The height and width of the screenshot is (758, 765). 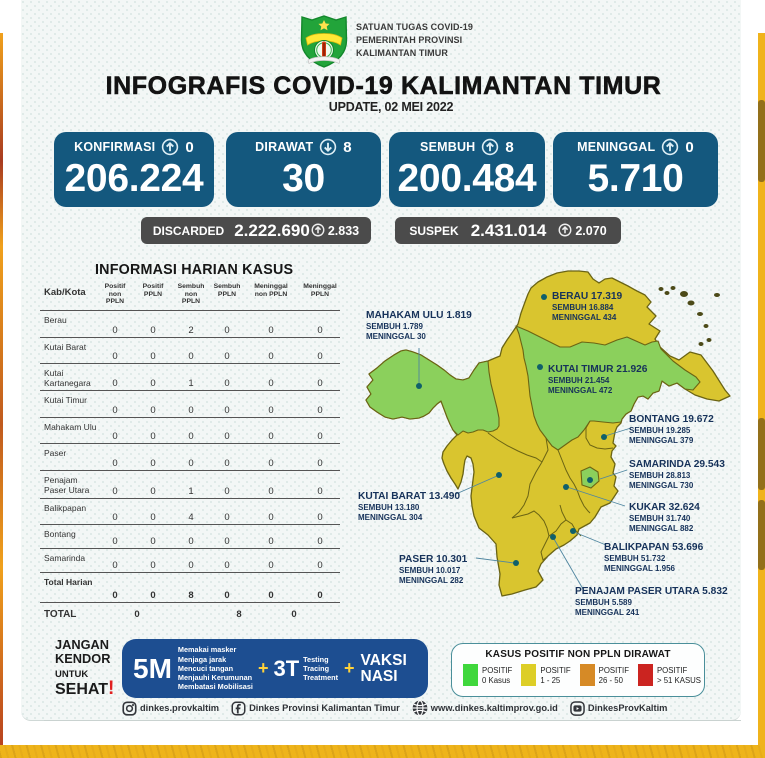 What do you see at coordinates (389, 507) in the screenshot?
I see `svg-text: SEMBUH 13.180` at bounding box center [389, 507].